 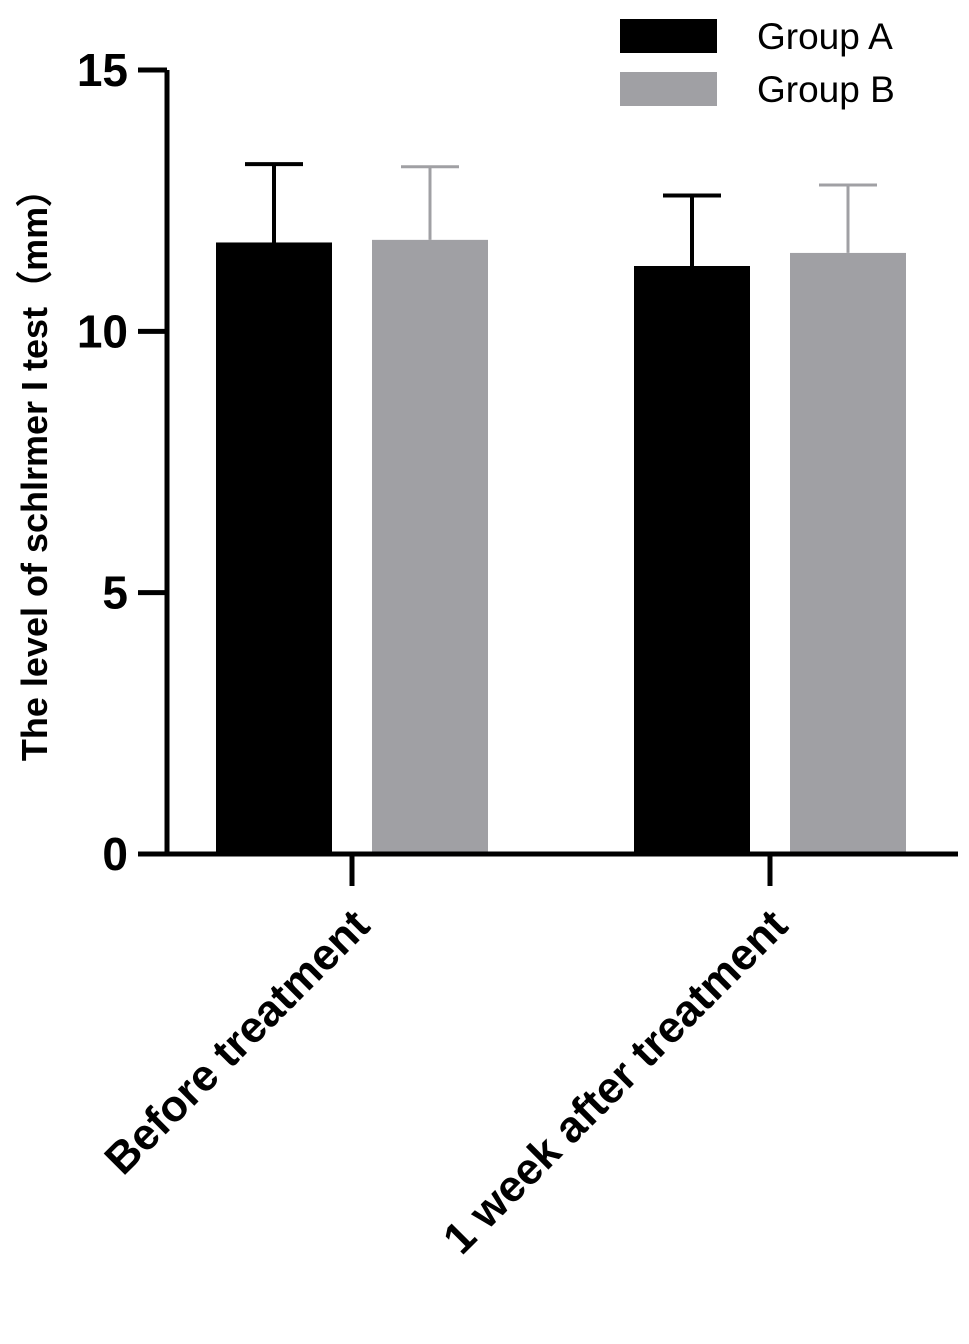 I want to click on error-bar-group-b-after, so click(x=848, y=218).